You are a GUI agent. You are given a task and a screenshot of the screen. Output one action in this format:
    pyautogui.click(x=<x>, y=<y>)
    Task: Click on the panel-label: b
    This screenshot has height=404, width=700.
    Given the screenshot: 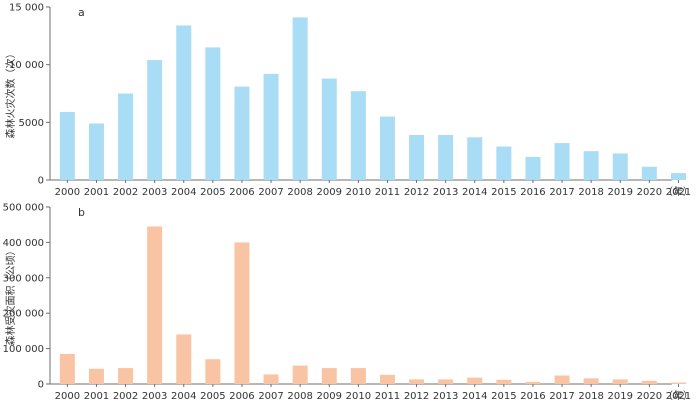 What is the action you would take?
    pyautogui.click(x=81, y=212)
    